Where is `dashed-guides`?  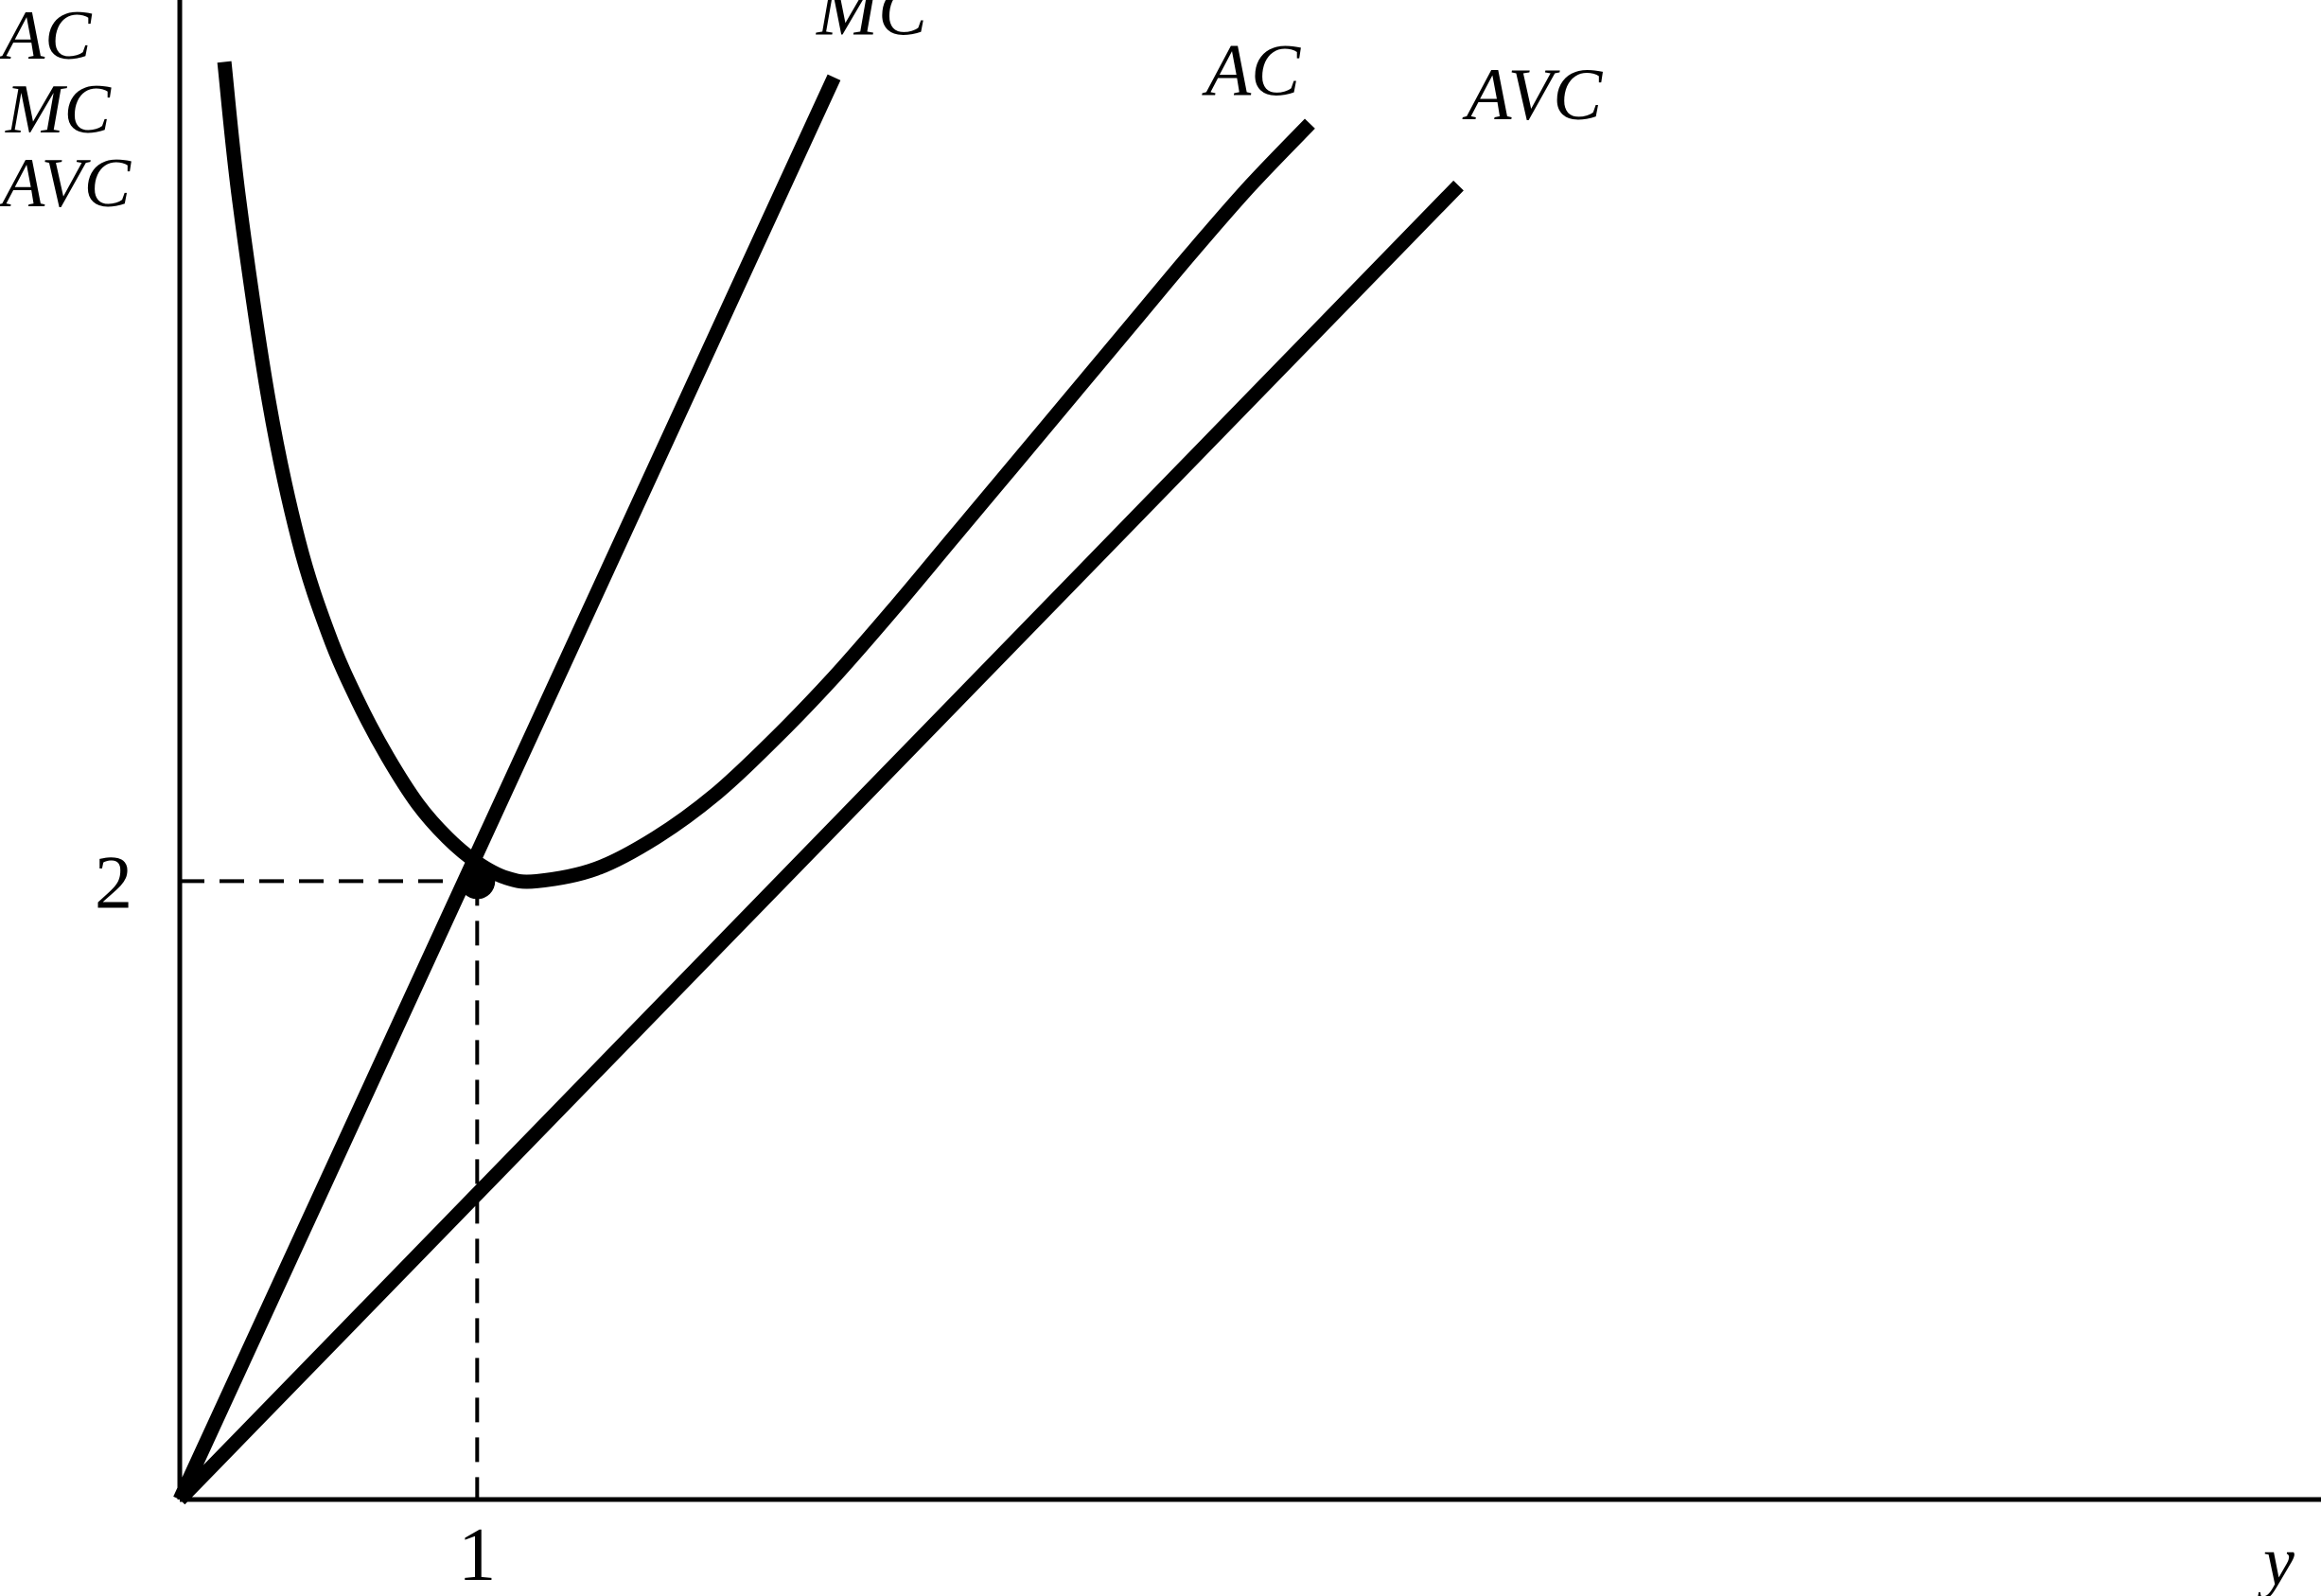
dashed-guides is located at coordinates (330, 1189).